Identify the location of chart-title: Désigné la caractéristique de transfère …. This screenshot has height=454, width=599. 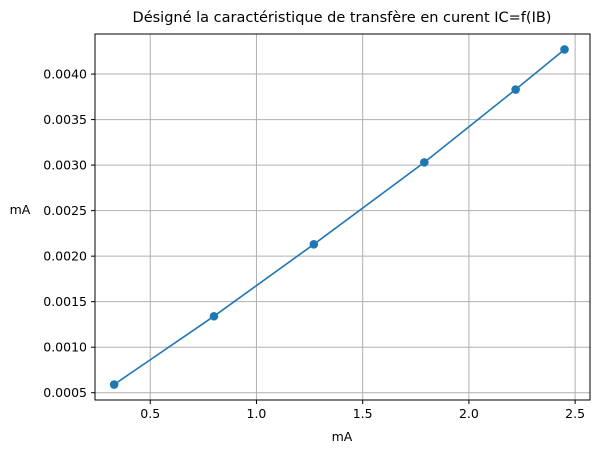
(342, 18).